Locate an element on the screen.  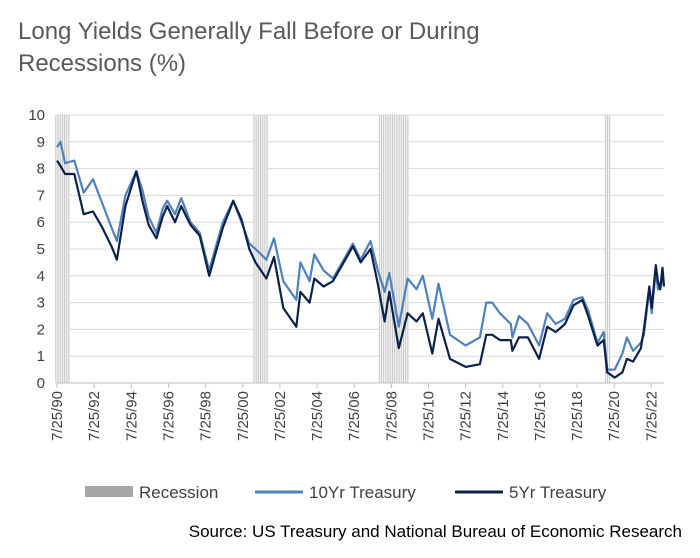
x-tick-label: 7/25/22 is located at coordinates (651, 416).